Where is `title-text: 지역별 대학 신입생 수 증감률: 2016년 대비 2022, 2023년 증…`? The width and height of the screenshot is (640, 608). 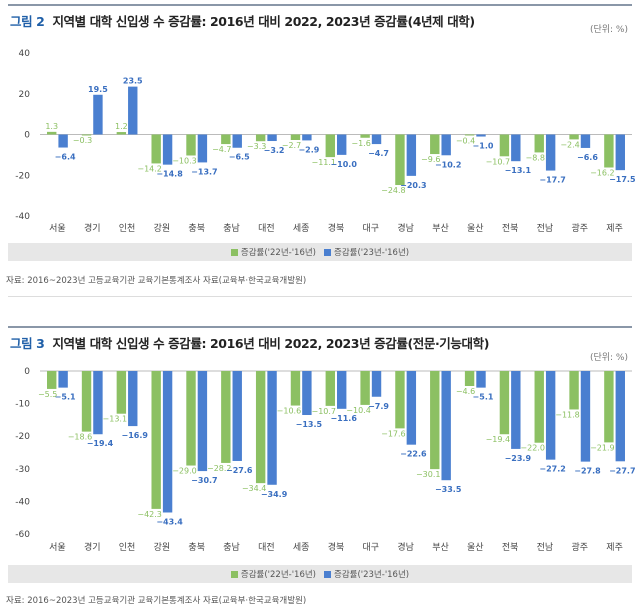 title-text: 지역별 대학 신입생 수 증감률: 2016년 대비 2022, 2023년 증… is located at coordinates (271, 343).